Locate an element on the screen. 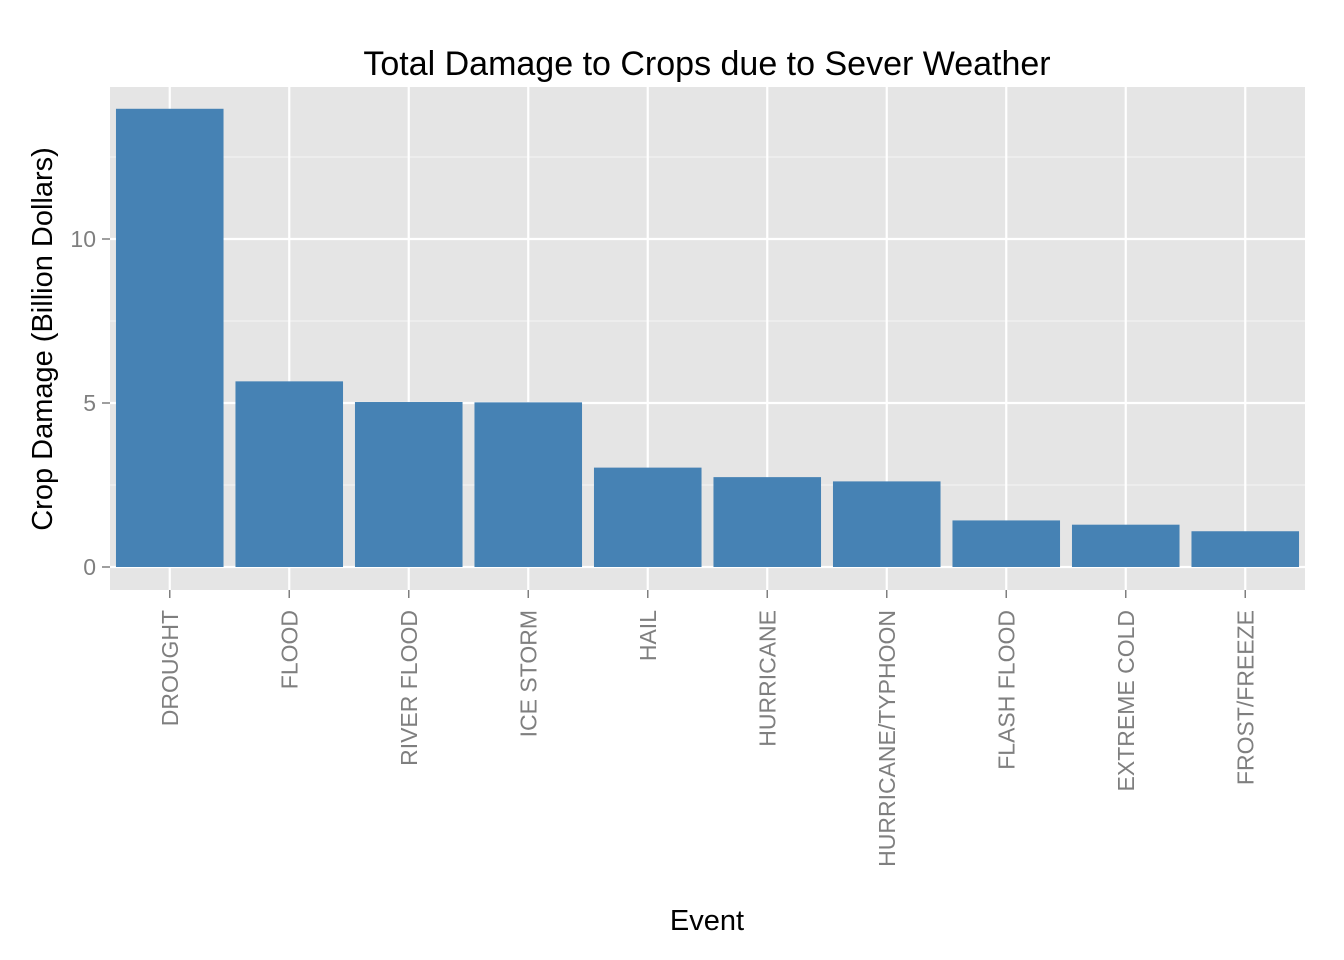 The width and height of the screenshot is (1344, 960). y-axis-ticks: 0 5 10 is located at coordinates (90, 403).